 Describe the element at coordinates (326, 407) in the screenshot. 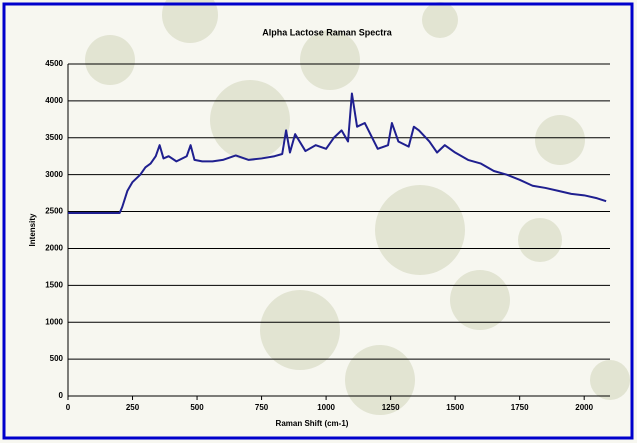

I see `x-tick-label: 1000` at that location.